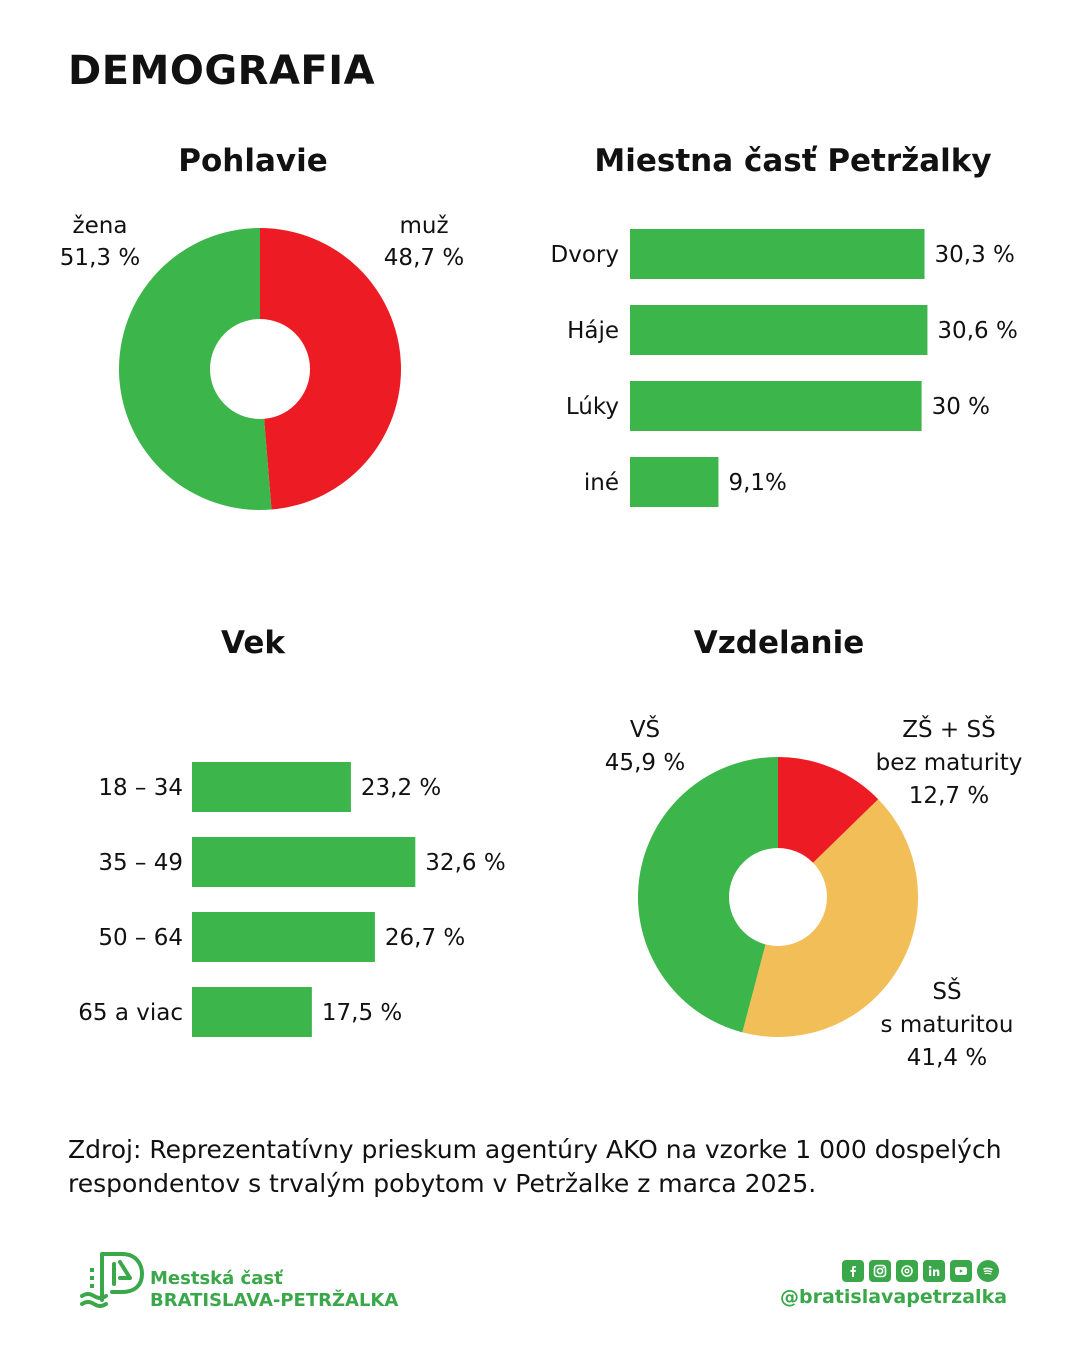  What do you see at coordinates (779, 643) in the screenshot?
I see `chart-title-vzdelanie: Vzdelanie` at bounding box center [779, 643].